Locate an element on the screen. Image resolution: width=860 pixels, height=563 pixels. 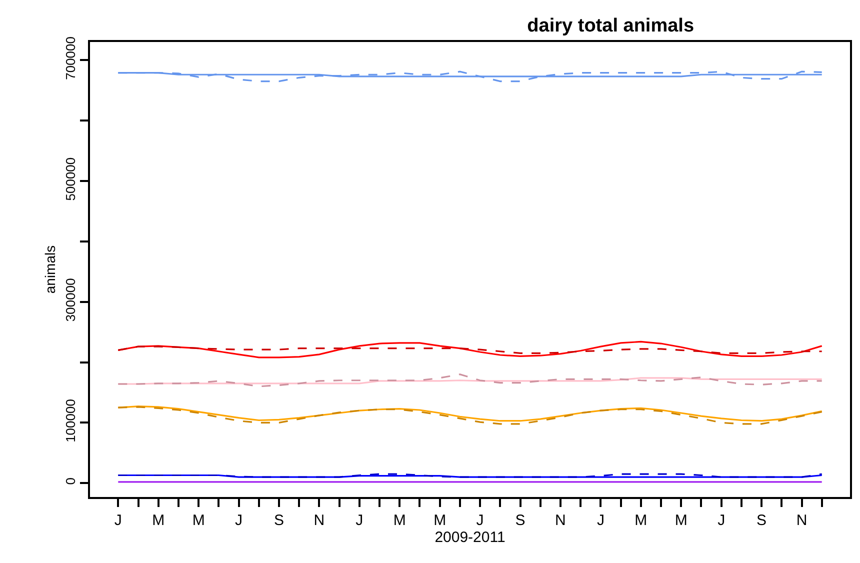
y-tick-label: 100000 is located at coordinates (70, 420).